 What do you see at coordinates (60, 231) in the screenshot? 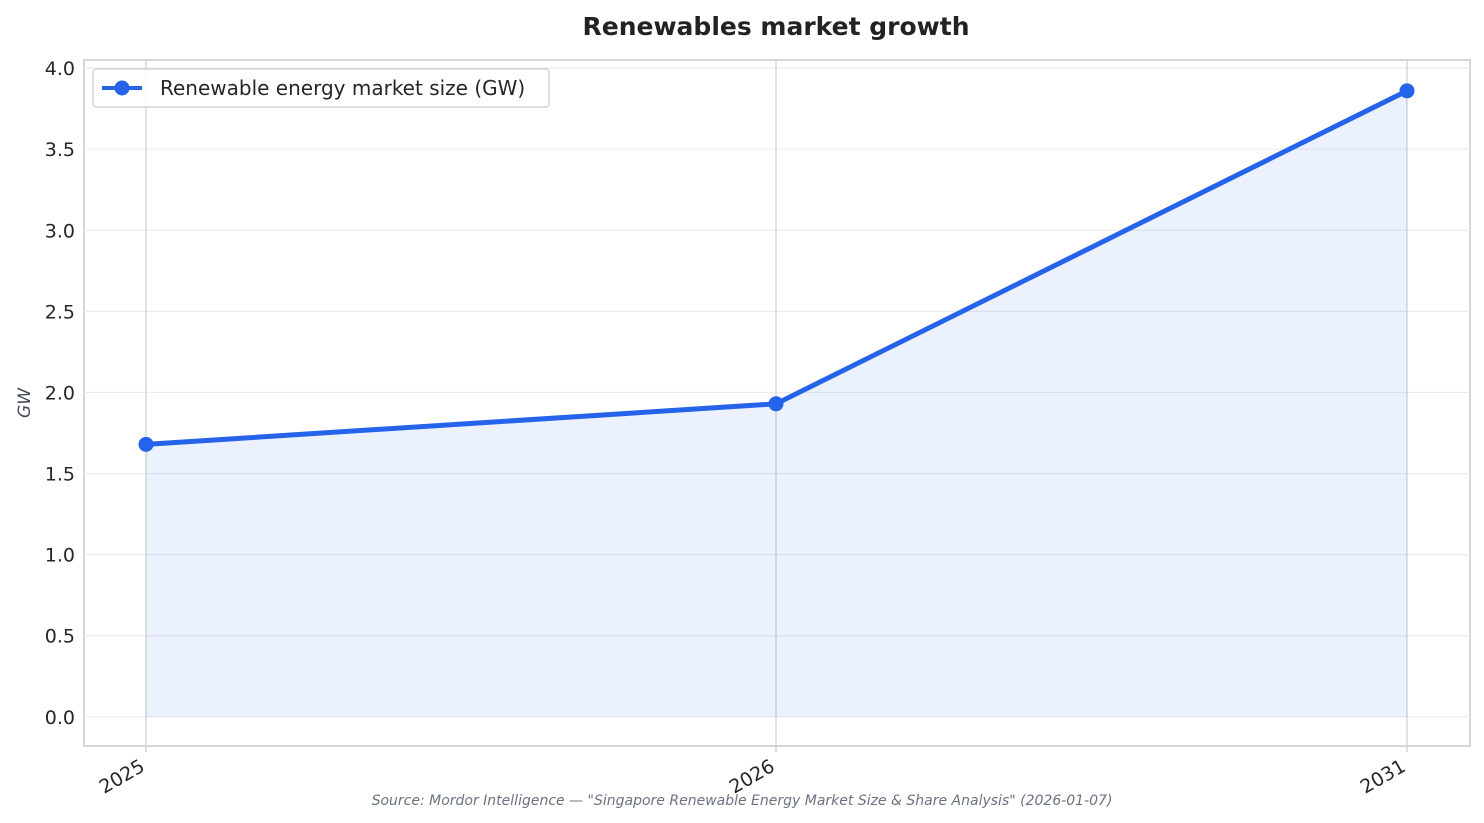
I see `y-tick-label: 3.0` at bounding box center [60, 231].